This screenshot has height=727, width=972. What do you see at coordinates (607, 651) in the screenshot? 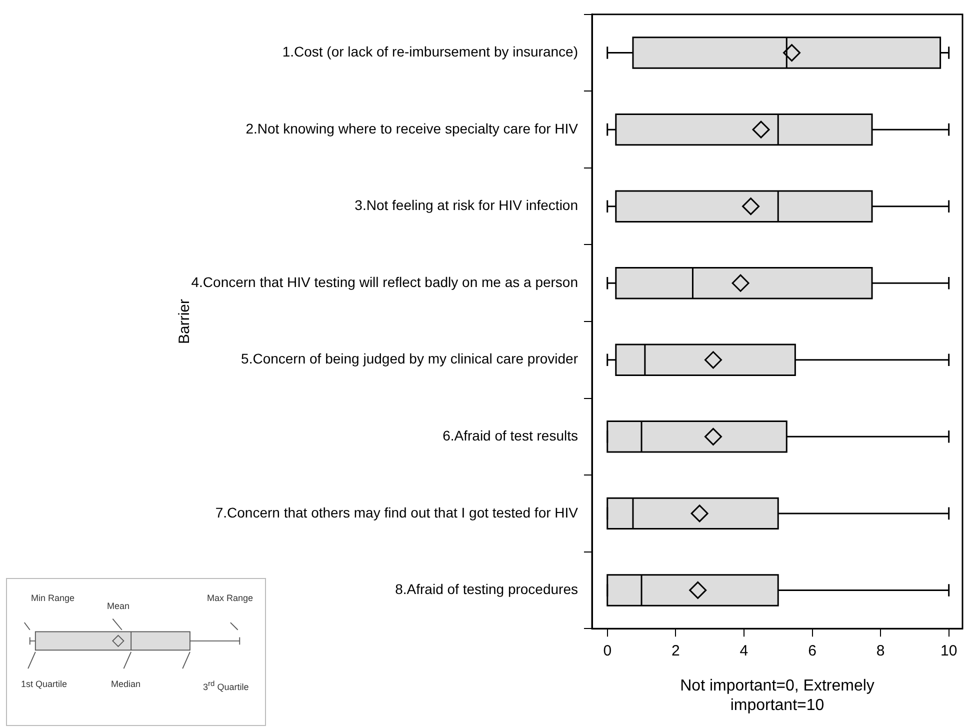
I see `x-tick-label: 0` at bounding box center [607, 651].